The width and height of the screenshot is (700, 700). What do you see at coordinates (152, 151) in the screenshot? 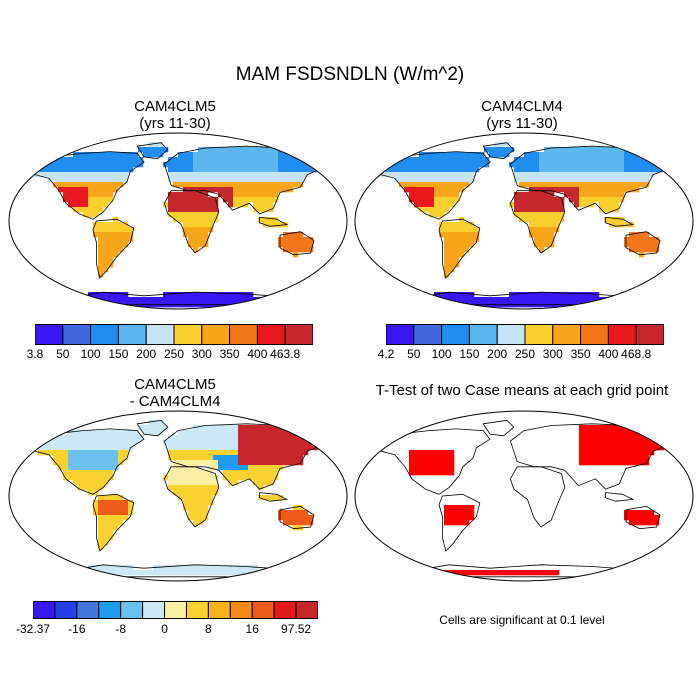
I see `coastline-greenland` at bounding box center [152, 151].